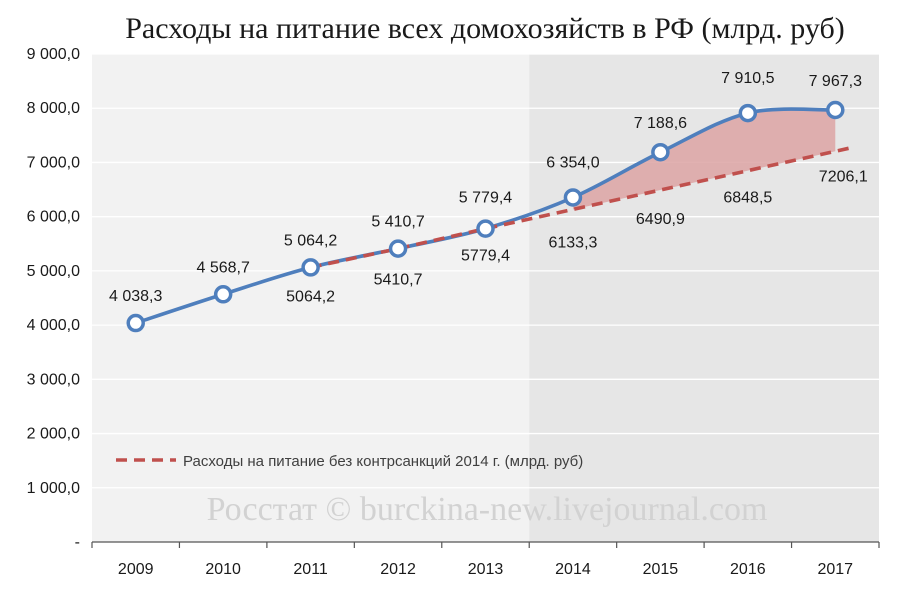 The image size is (900, 593). What do you see at coordinates (835, 569) in the screenshot?
I see `x-tick-label: 2017` at bounding box center [835, 569].